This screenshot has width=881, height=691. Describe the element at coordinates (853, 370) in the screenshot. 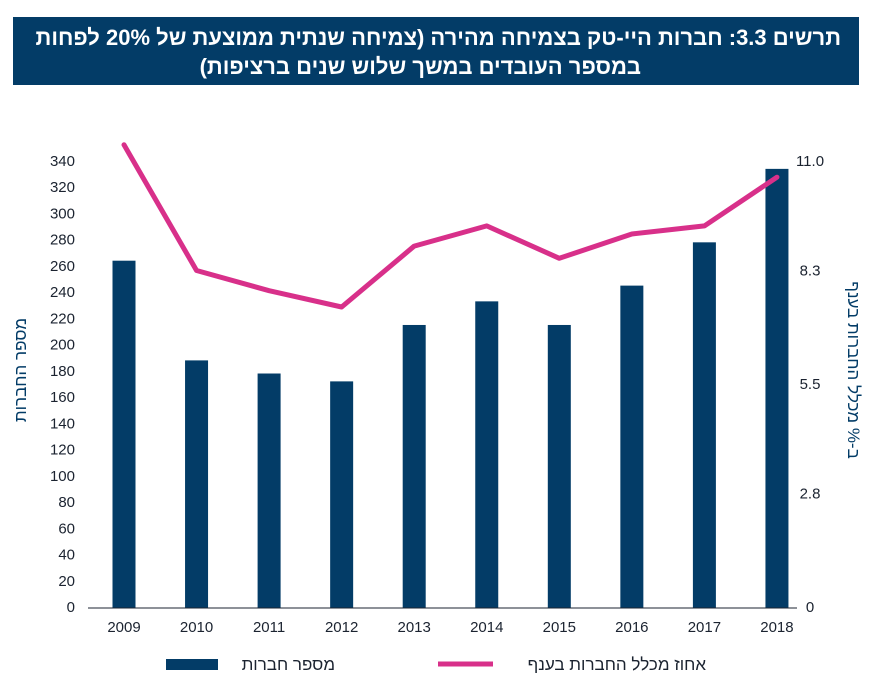

I see `right-axis-title: ב-% מכלל החברות בענף` at that location.